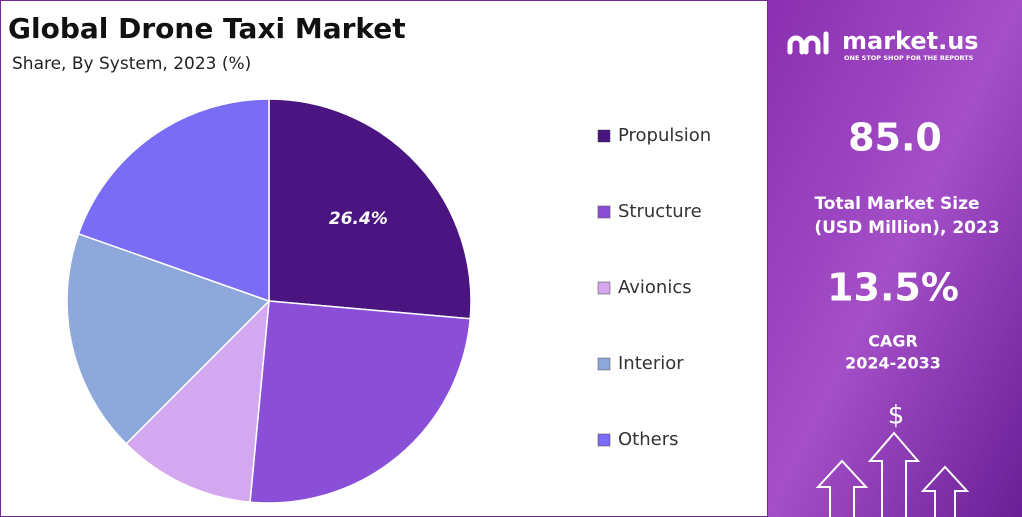  What do you see at coordinates (910, 41) in the screenshot?
I see `logo-text: market.us` at bounding box center [910, 41].